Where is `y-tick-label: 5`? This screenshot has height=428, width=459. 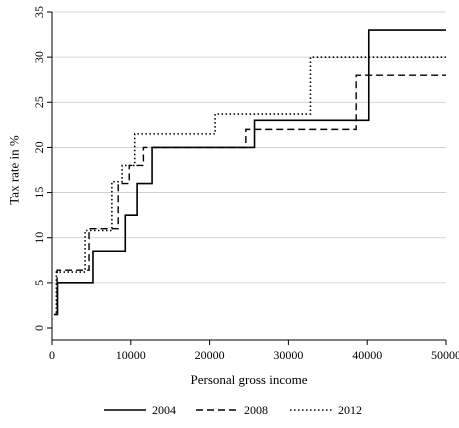
y-tick-label: 5 is located at coordinates (39, 283).